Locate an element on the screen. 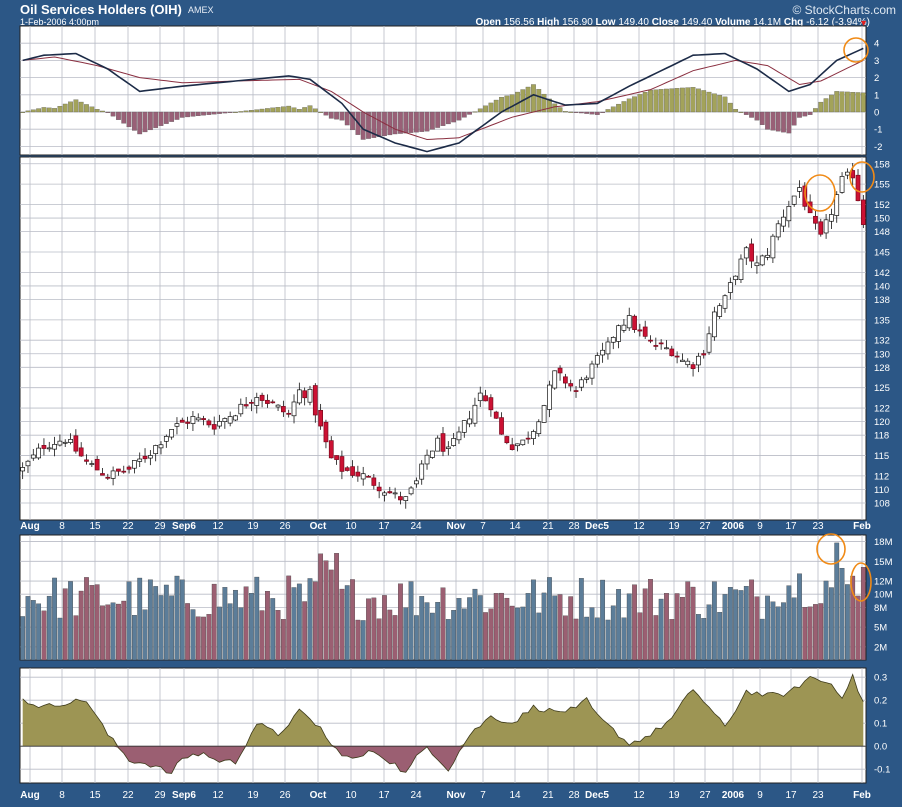 The width and height of the screenshot is (902, 807). high-value: 156.90 is located at coordinates (577, 22).